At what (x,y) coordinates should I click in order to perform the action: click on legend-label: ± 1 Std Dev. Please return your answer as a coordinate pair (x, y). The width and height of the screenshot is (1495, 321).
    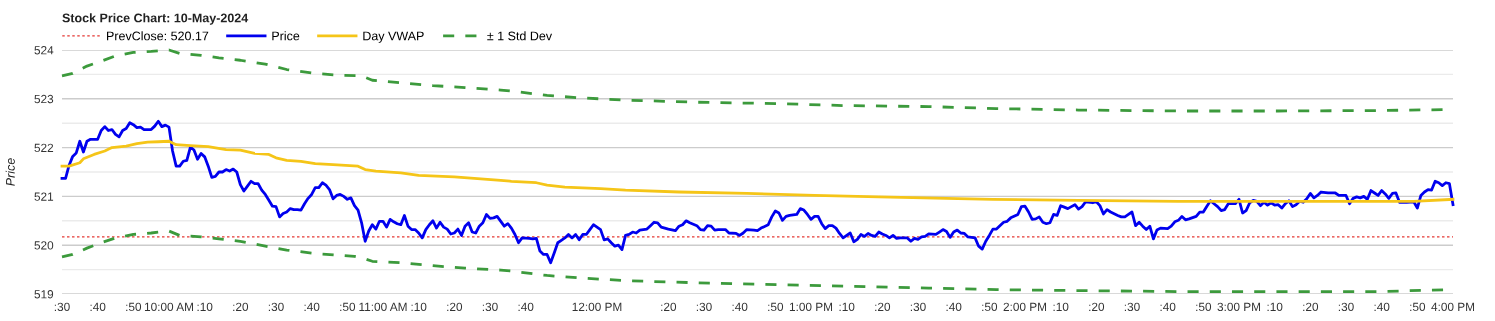
    Looking at the image, I should click on (520, 36).